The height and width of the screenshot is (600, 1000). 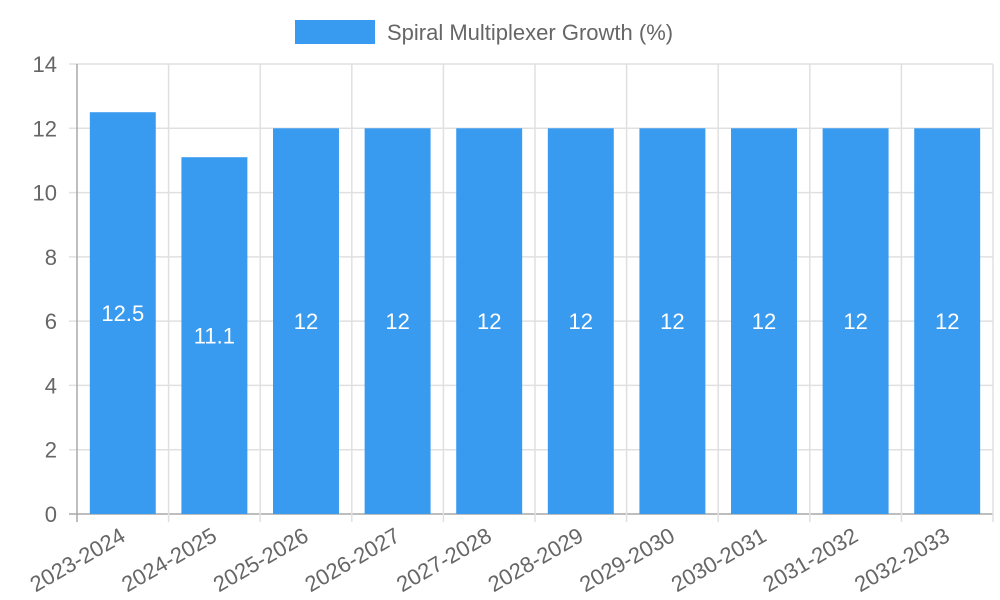 What do you see at coordinates (627, 560) in the screenshot?
I see `x-tick-label: 2029-2030` at bounding box center [627, 560].